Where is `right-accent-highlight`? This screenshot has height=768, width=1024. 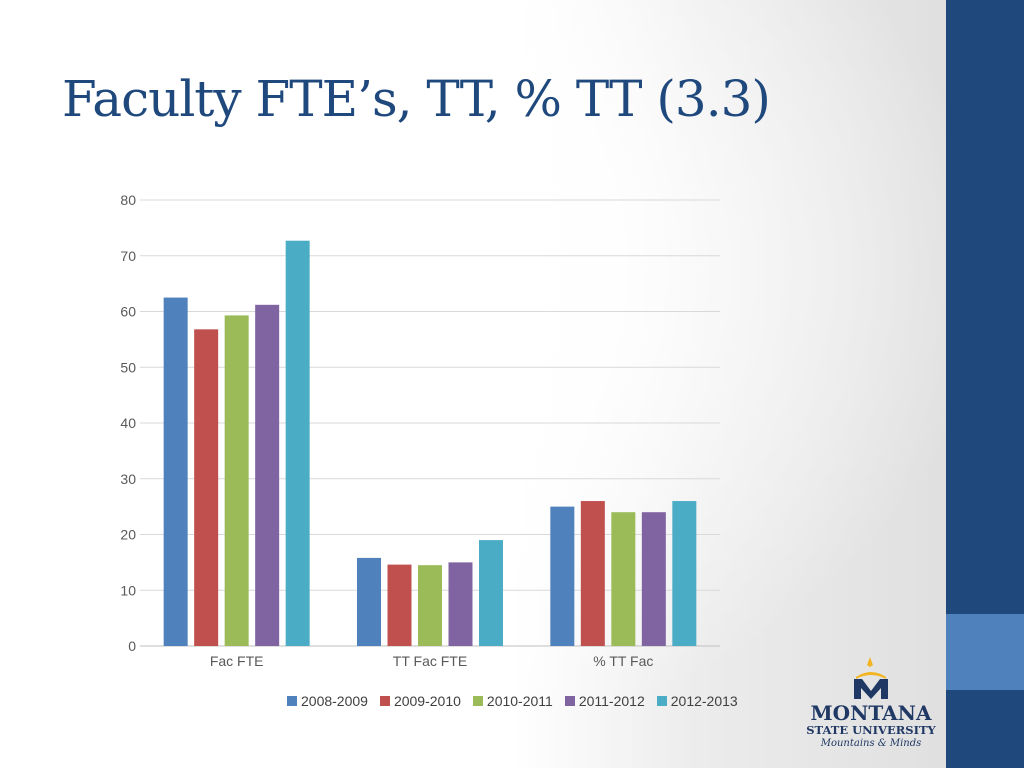
right-accent-highlight is located at coordinates (985, 652).